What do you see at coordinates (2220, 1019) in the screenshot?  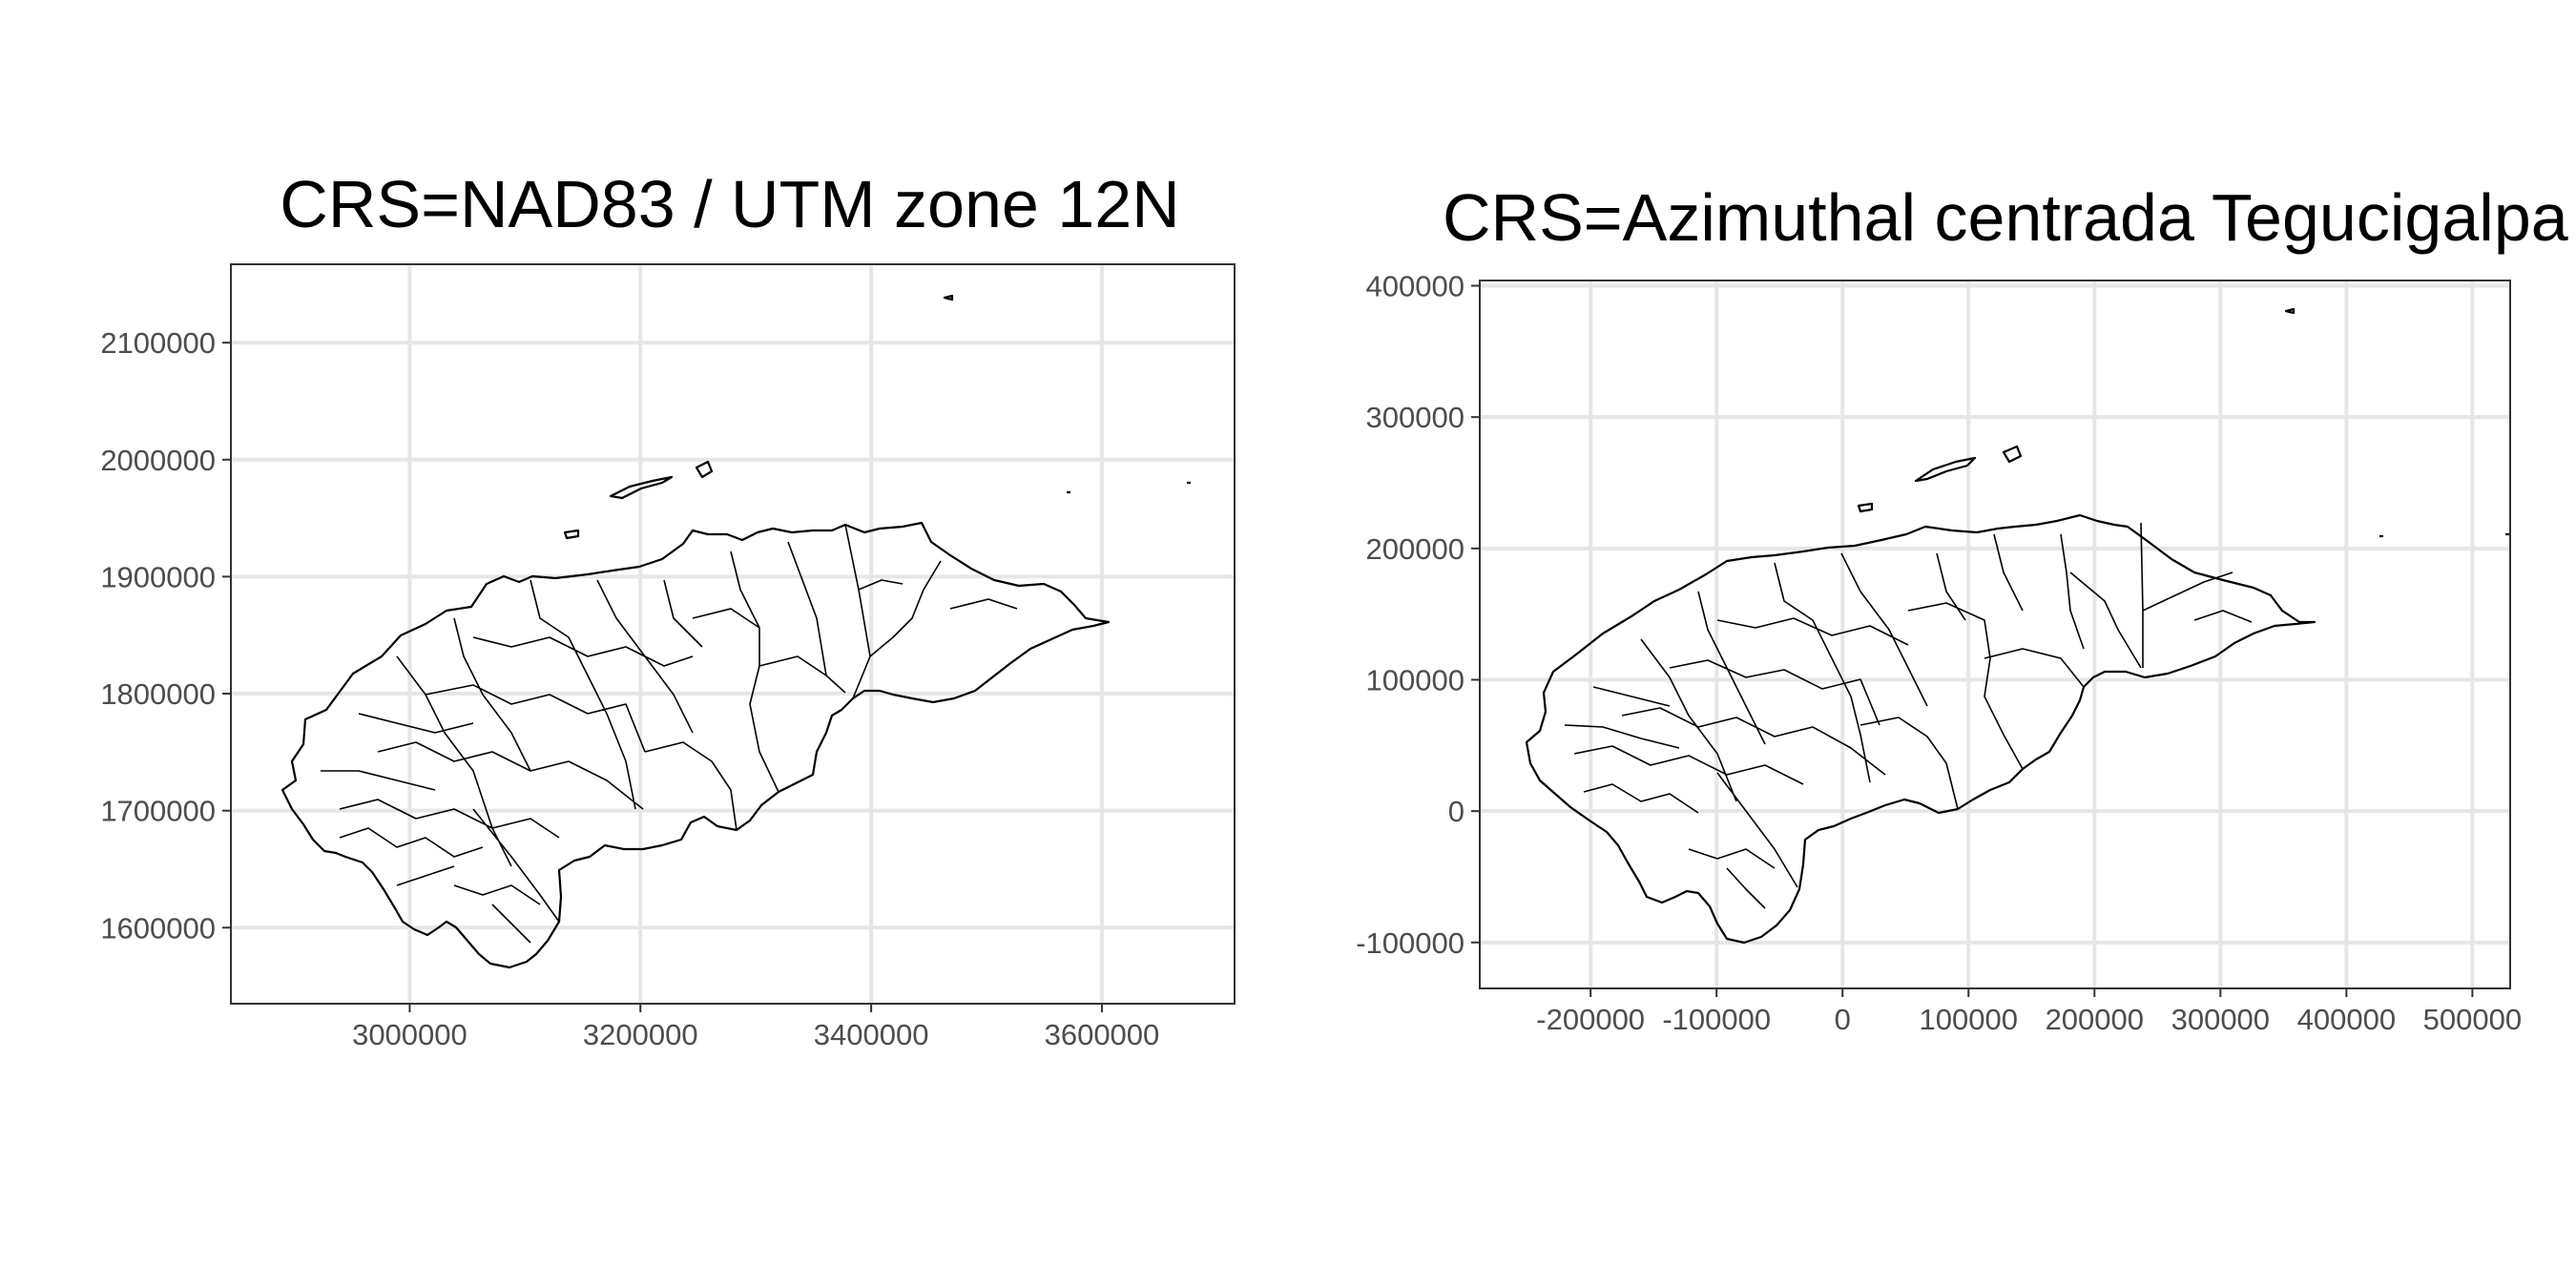 I see `x-tick-label: 300000` at bounding box center [2220, 1019].